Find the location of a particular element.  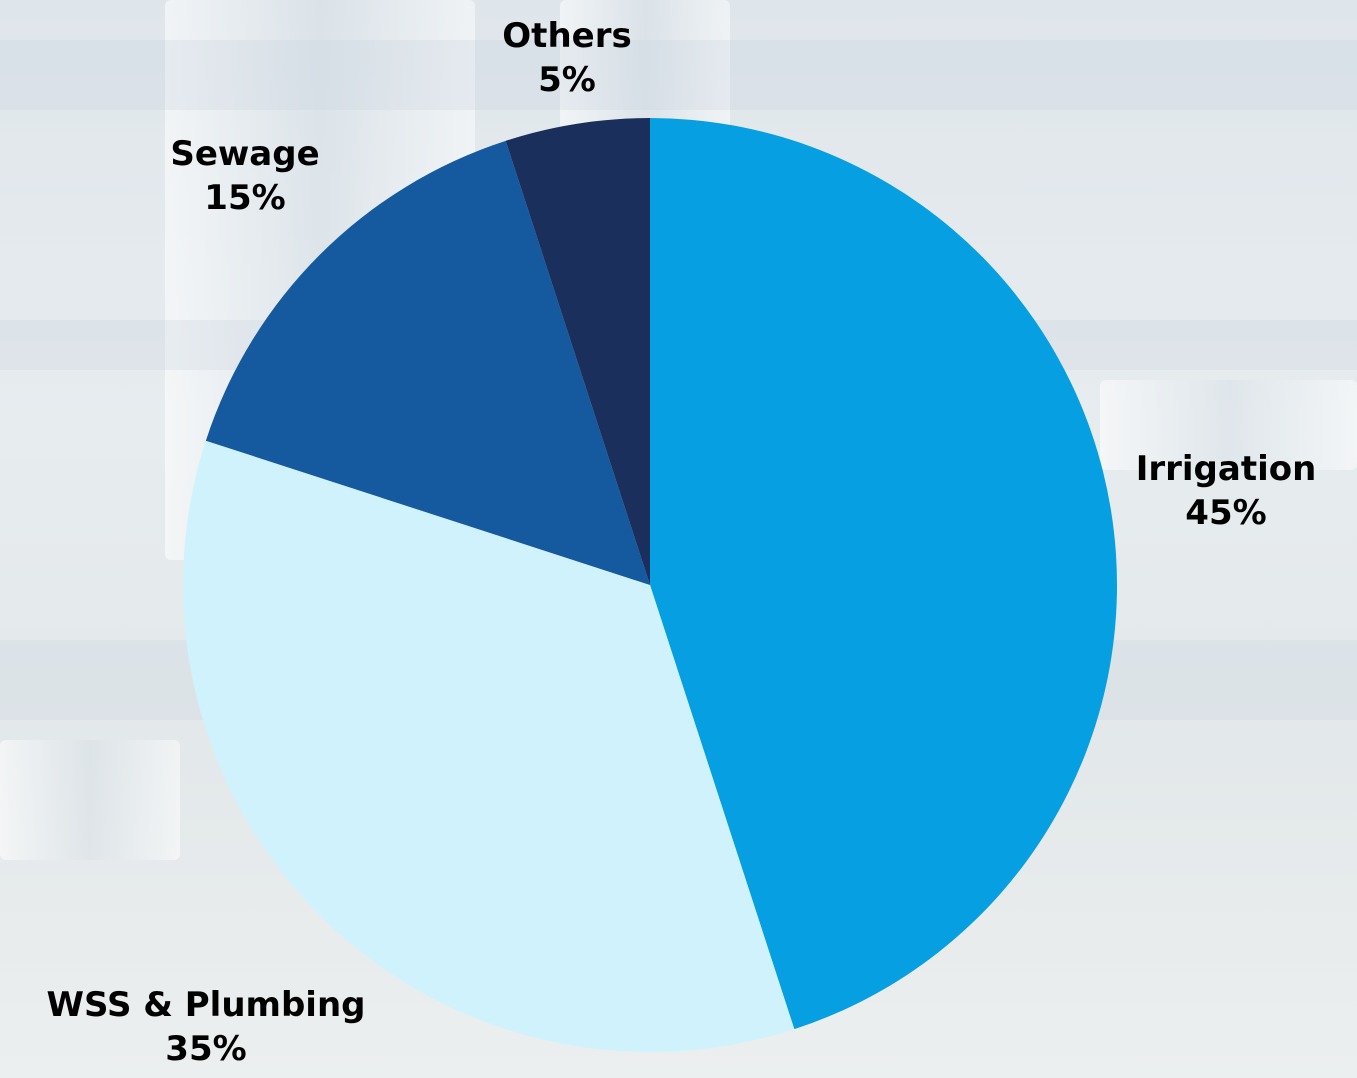

label-wss-plumbing-name: WSS & Plumbing is located at coordinates (206, 1005).